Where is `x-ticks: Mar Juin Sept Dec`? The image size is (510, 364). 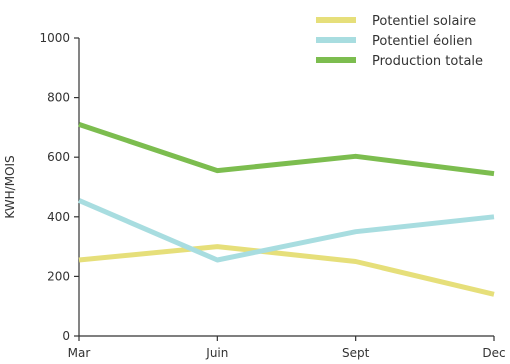
x-ticks: Mar Juin Sept Dec is located at coordinates (287, 348).